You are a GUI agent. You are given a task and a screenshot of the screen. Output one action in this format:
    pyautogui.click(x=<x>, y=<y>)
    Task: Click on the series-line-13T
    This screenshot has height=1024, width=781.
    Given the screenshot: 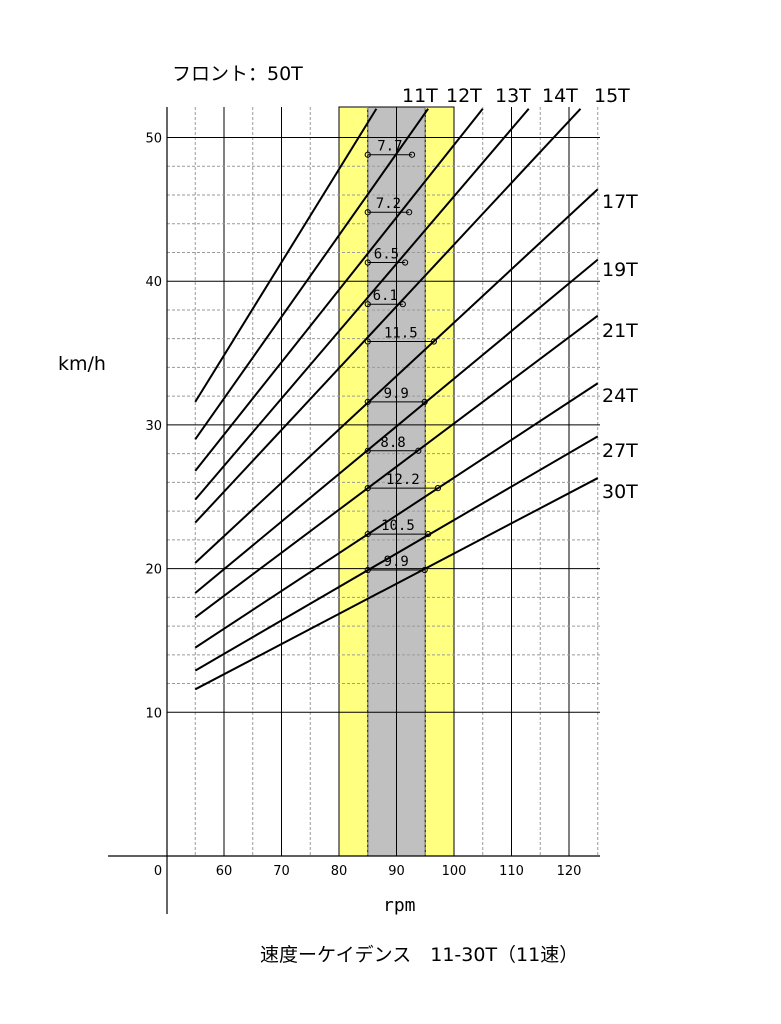 What is the action you would take?
    pyautogui.click(x=339, y=290)
    